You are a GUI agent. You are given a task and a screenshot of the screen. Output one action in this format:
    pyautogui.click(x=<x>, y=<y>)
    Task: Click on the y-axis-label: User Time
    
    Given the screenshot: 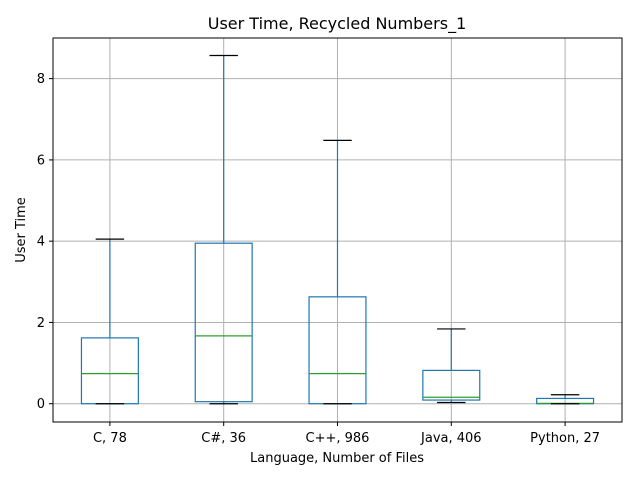 What is the action you would take?
    pyautogui.click(x=21, y=230)
    